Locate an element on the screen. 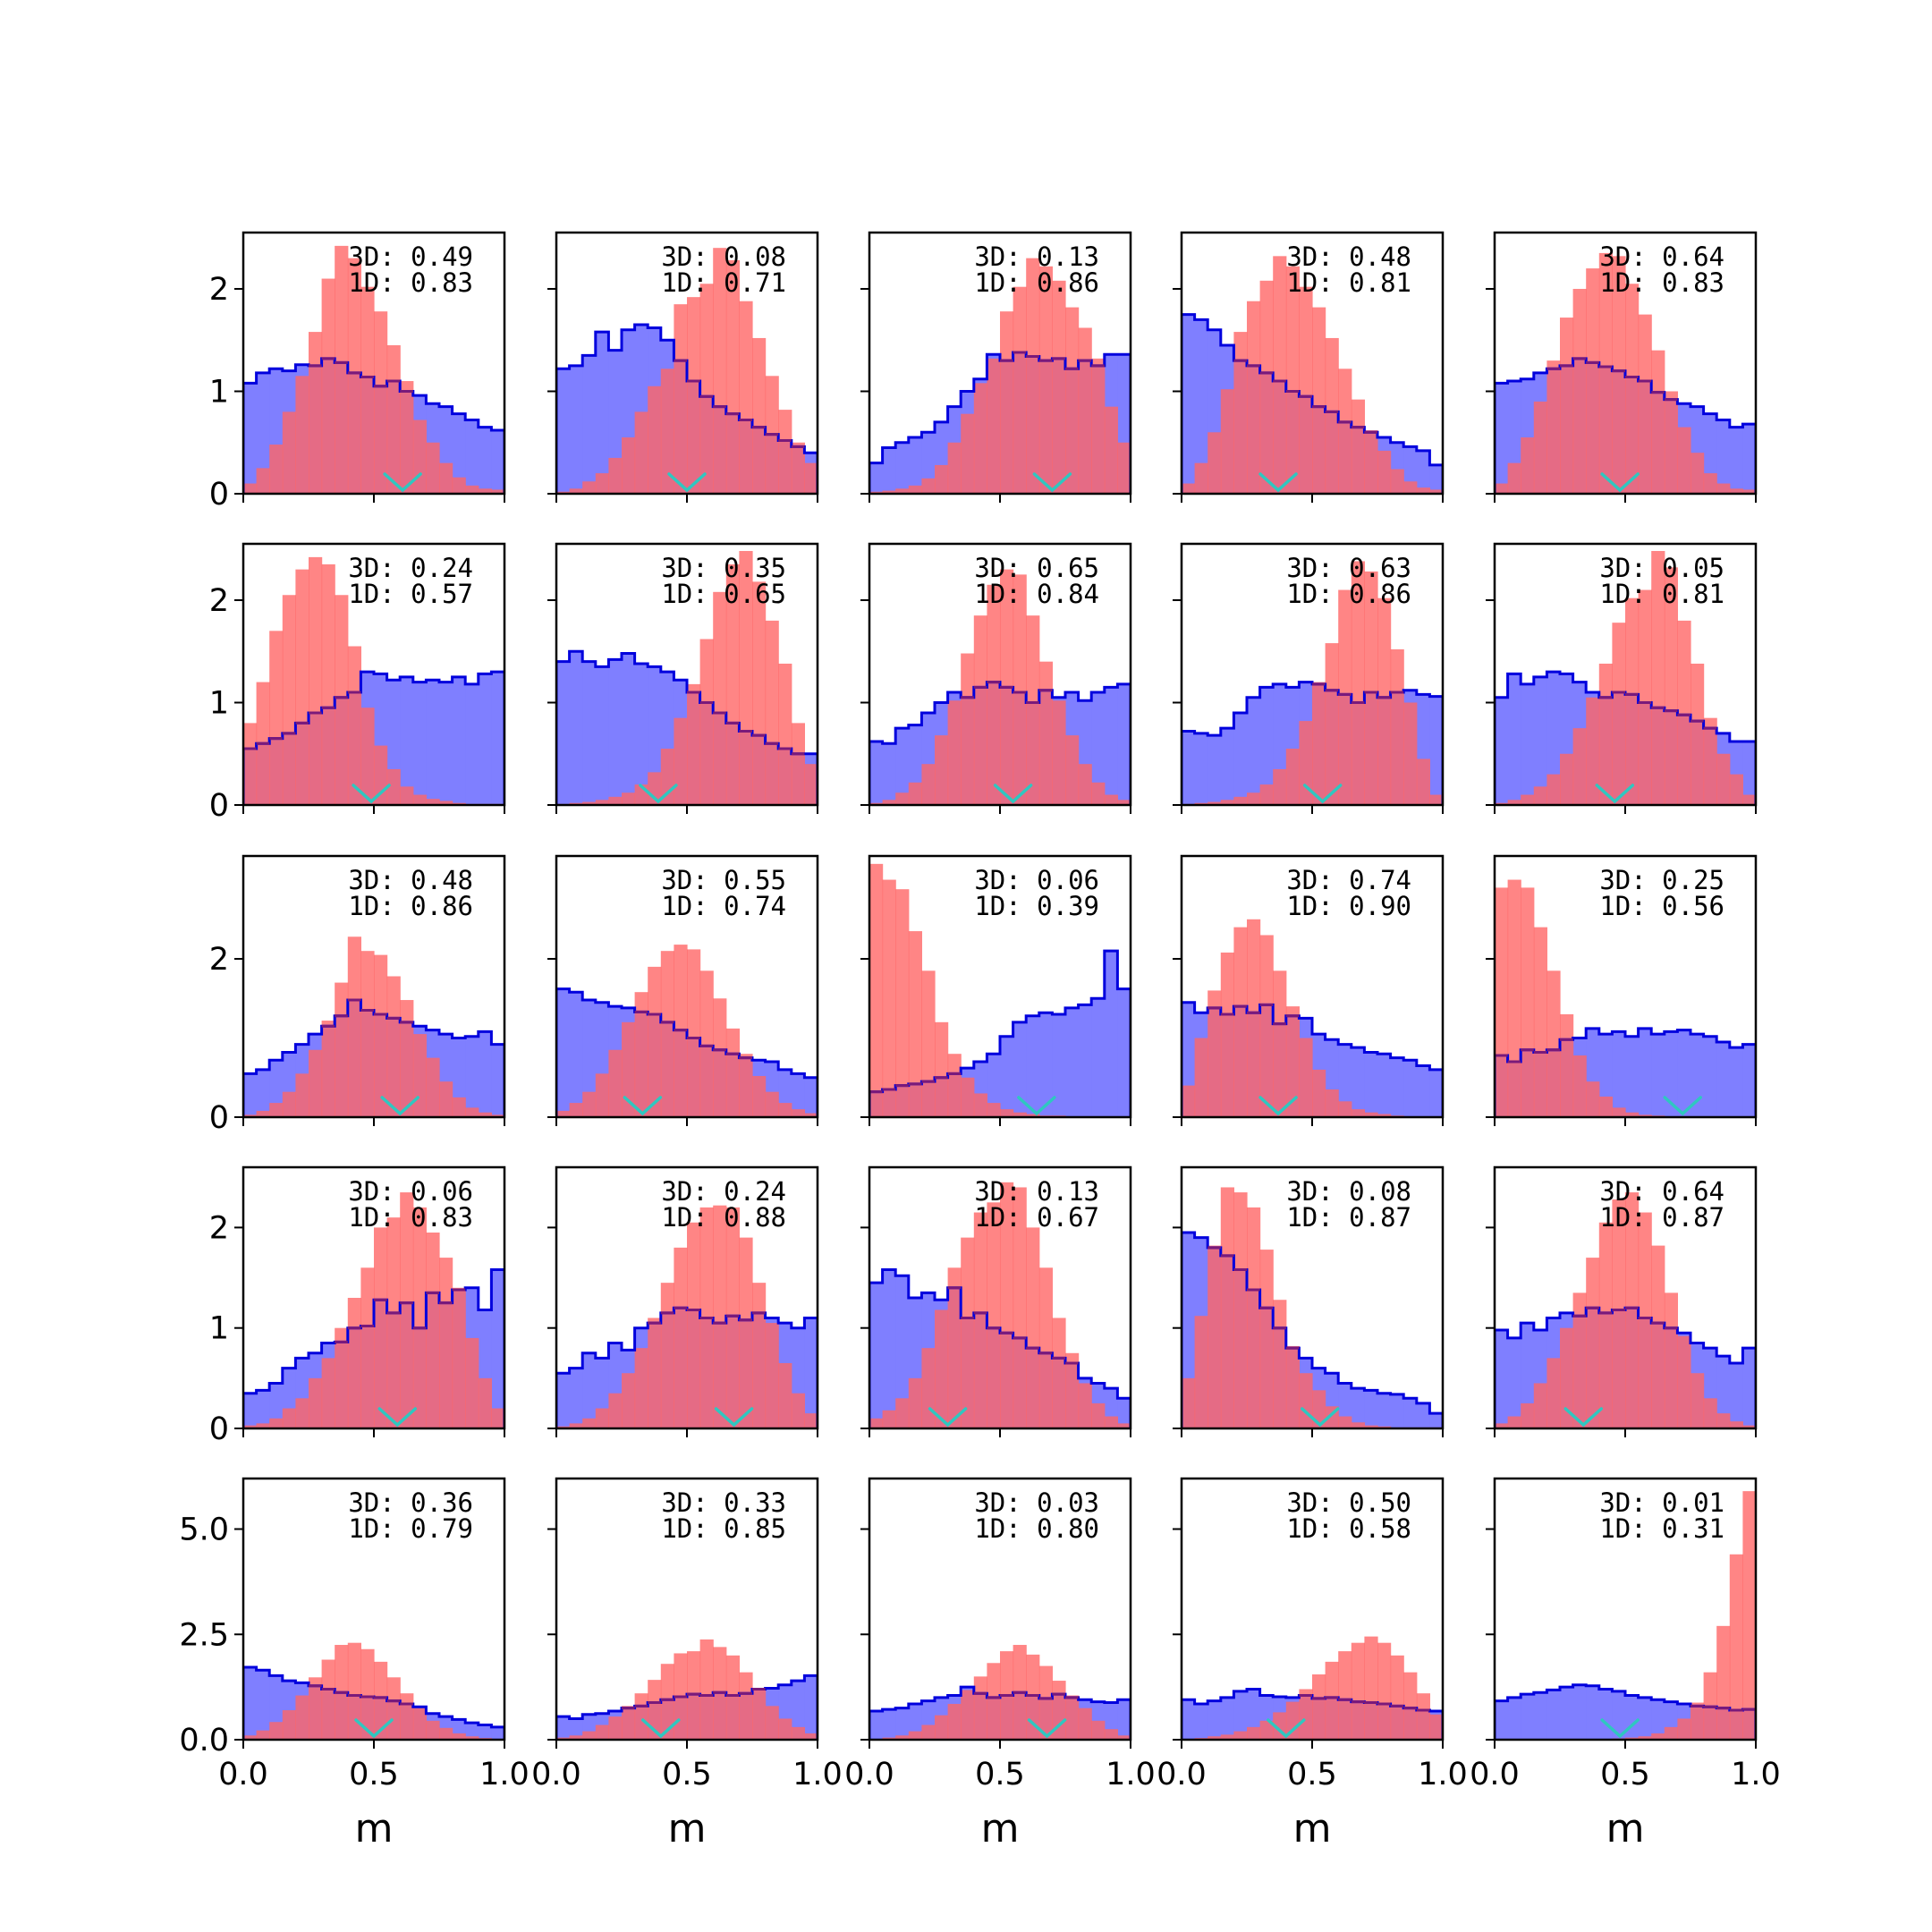 Image resolution: width=1932 pixels, height=1932 pixels. annotation-1d: 1D: 0.39 is located at coordinates (1036, 906).